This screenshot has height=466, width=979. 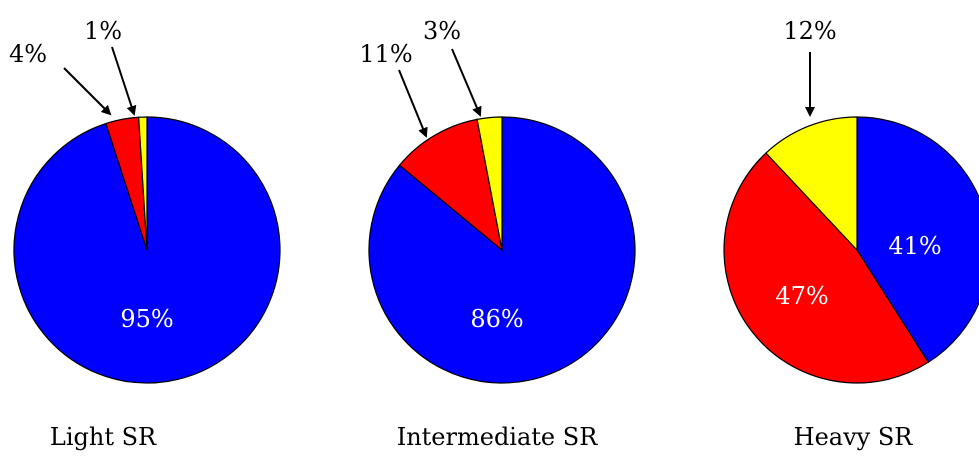 I want to click on intermediate-sr-label-86: 86%, so click(x=496, y=319).